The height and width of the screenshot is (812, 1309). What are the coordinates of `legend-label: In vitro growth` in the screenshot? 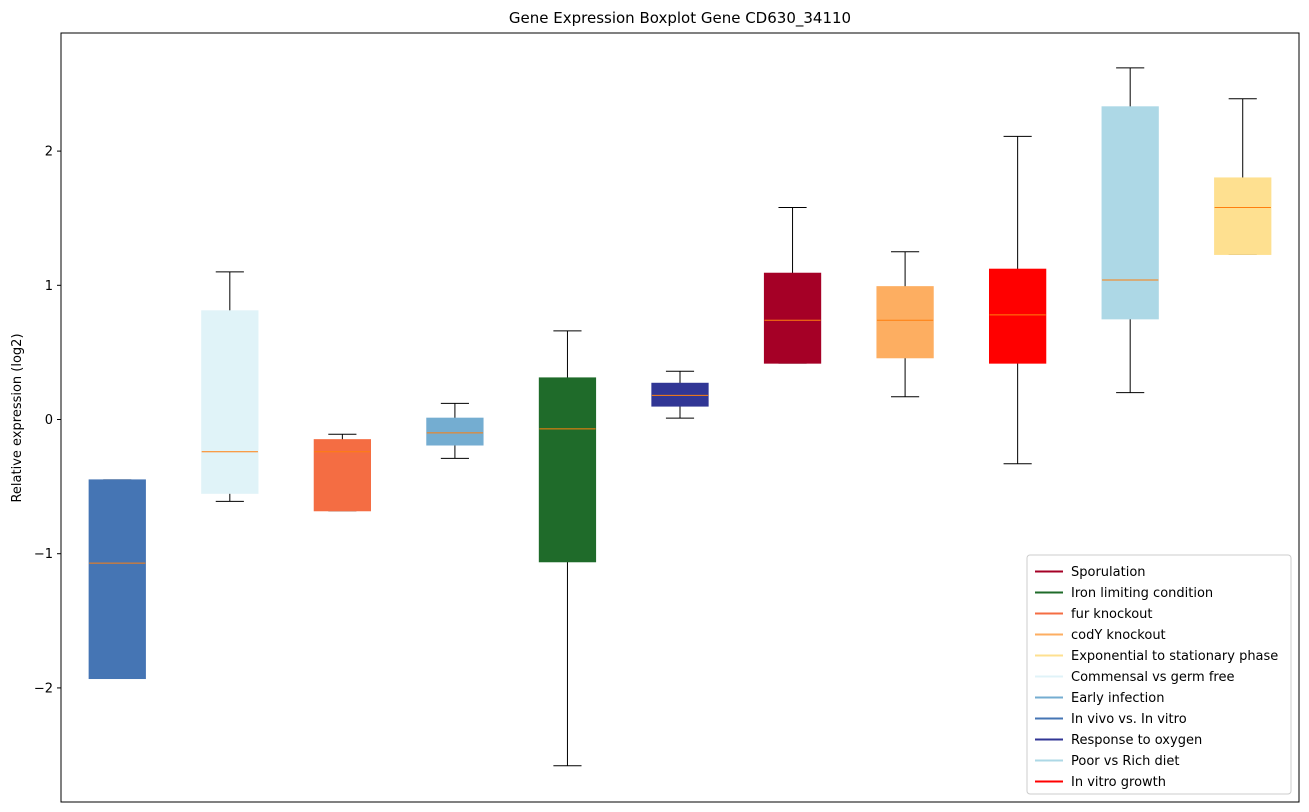 It's located at (1118, 782).